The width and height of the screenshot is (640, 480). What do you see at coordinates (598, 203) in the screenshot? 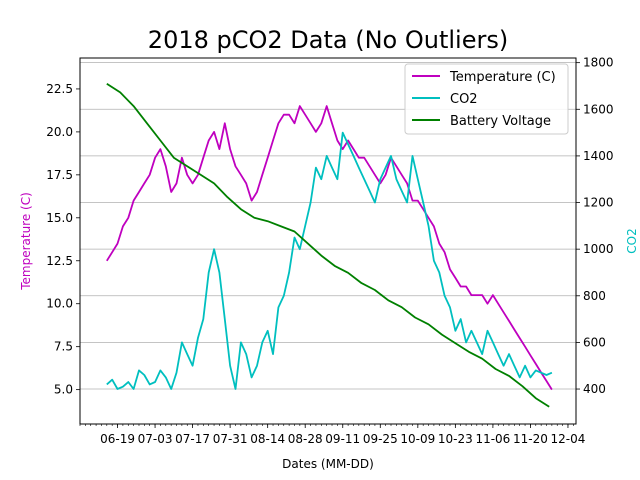
I see `y-right-tick-label: 1200` at bounding box center [598, 203].